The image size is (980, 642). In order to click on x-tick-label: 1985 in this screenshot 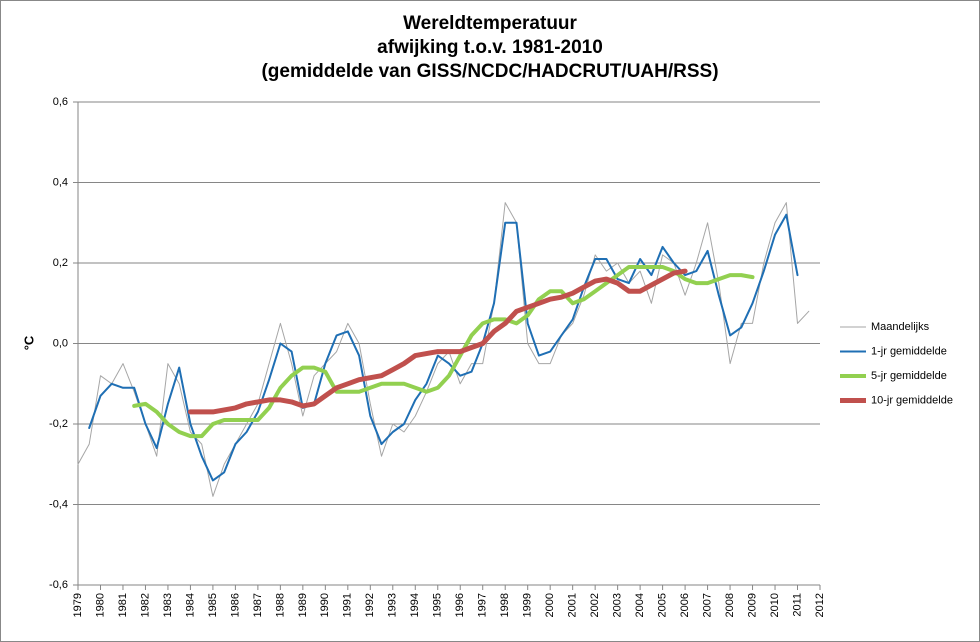, I will do `click(213, 605)`.